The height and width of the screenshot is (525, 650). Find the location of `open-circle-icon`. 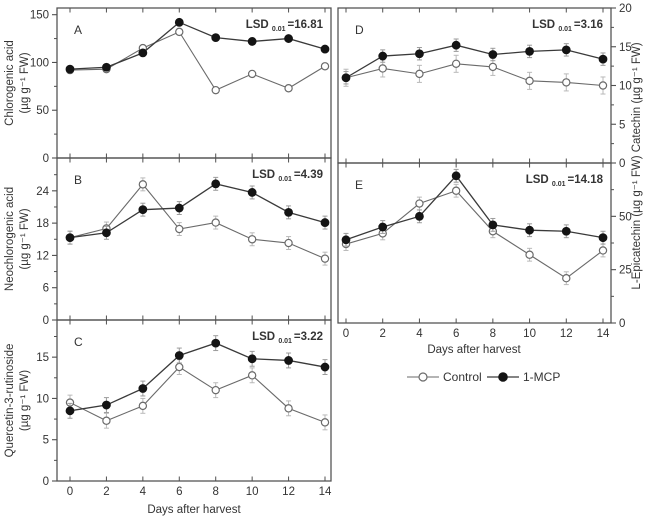

open-circle-icon is located at coordinates (423, 377).